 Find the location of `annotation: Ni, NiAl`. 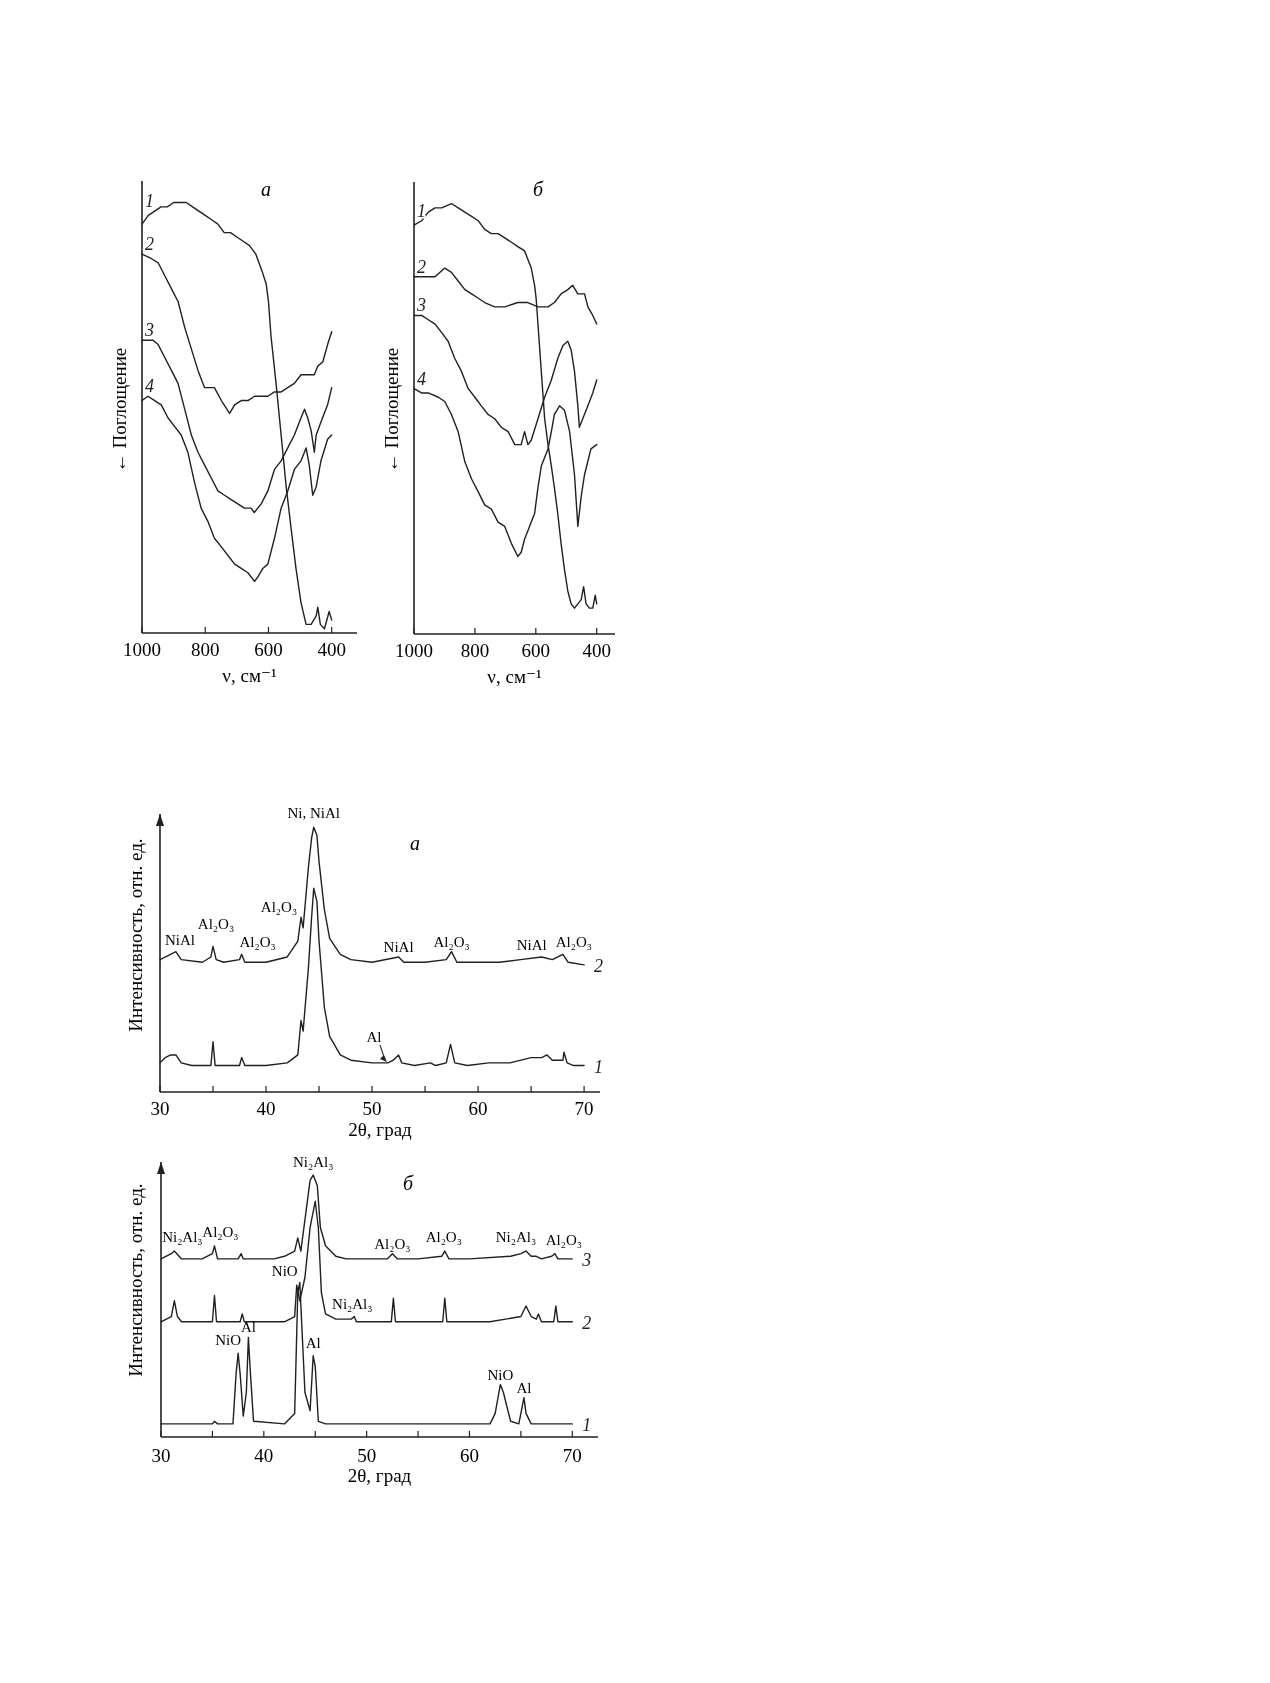

annotation: Ni, NiAl is located at coordinates (313, 813).